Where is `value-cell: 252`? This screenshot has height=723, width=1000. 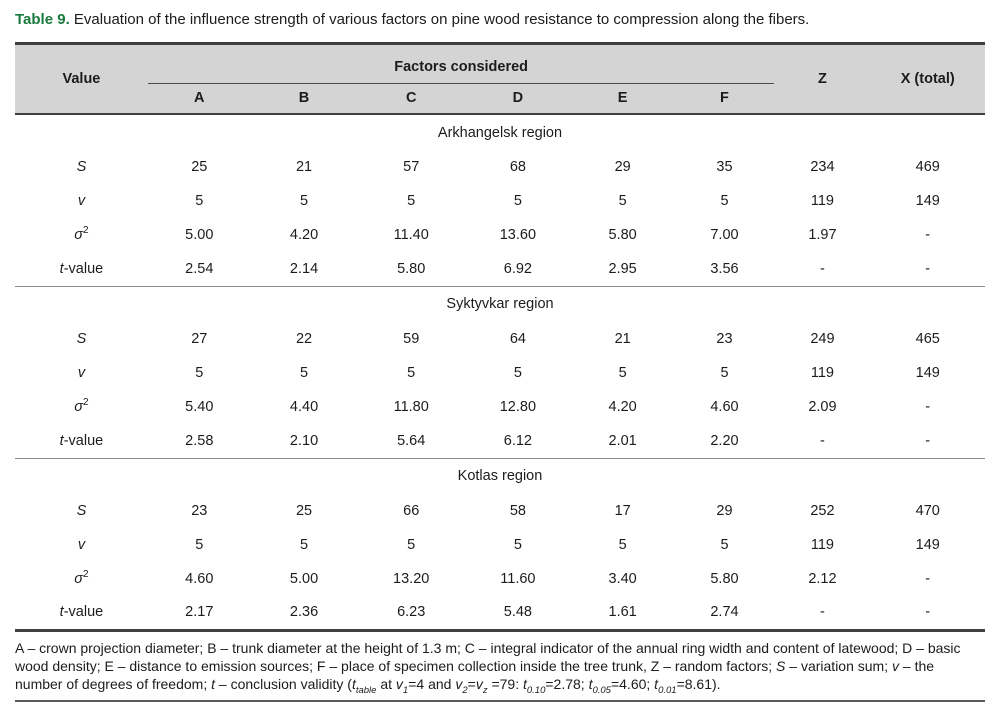 value-cell: 252 is located at coordinates (822, 511).